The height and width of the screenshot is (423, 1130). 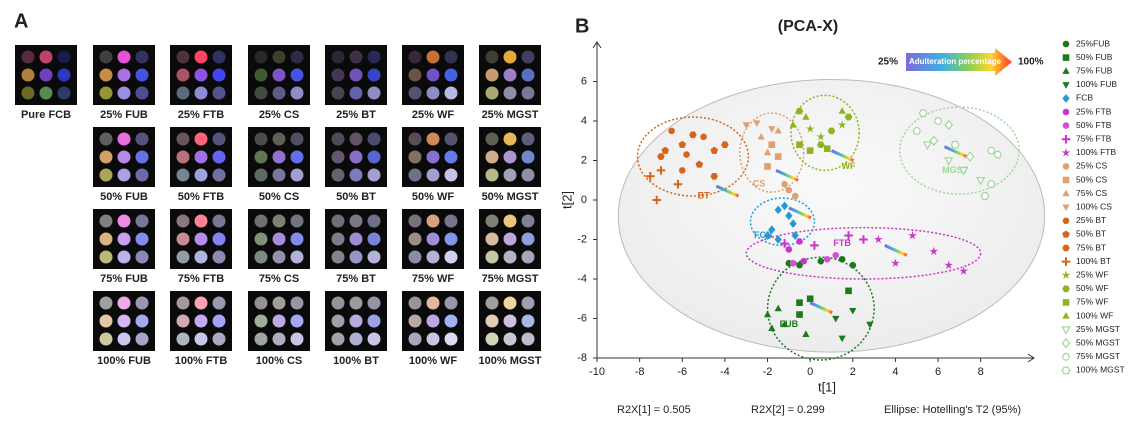 I want to click on legend-label: FCB, so click(x=1084, y=98).